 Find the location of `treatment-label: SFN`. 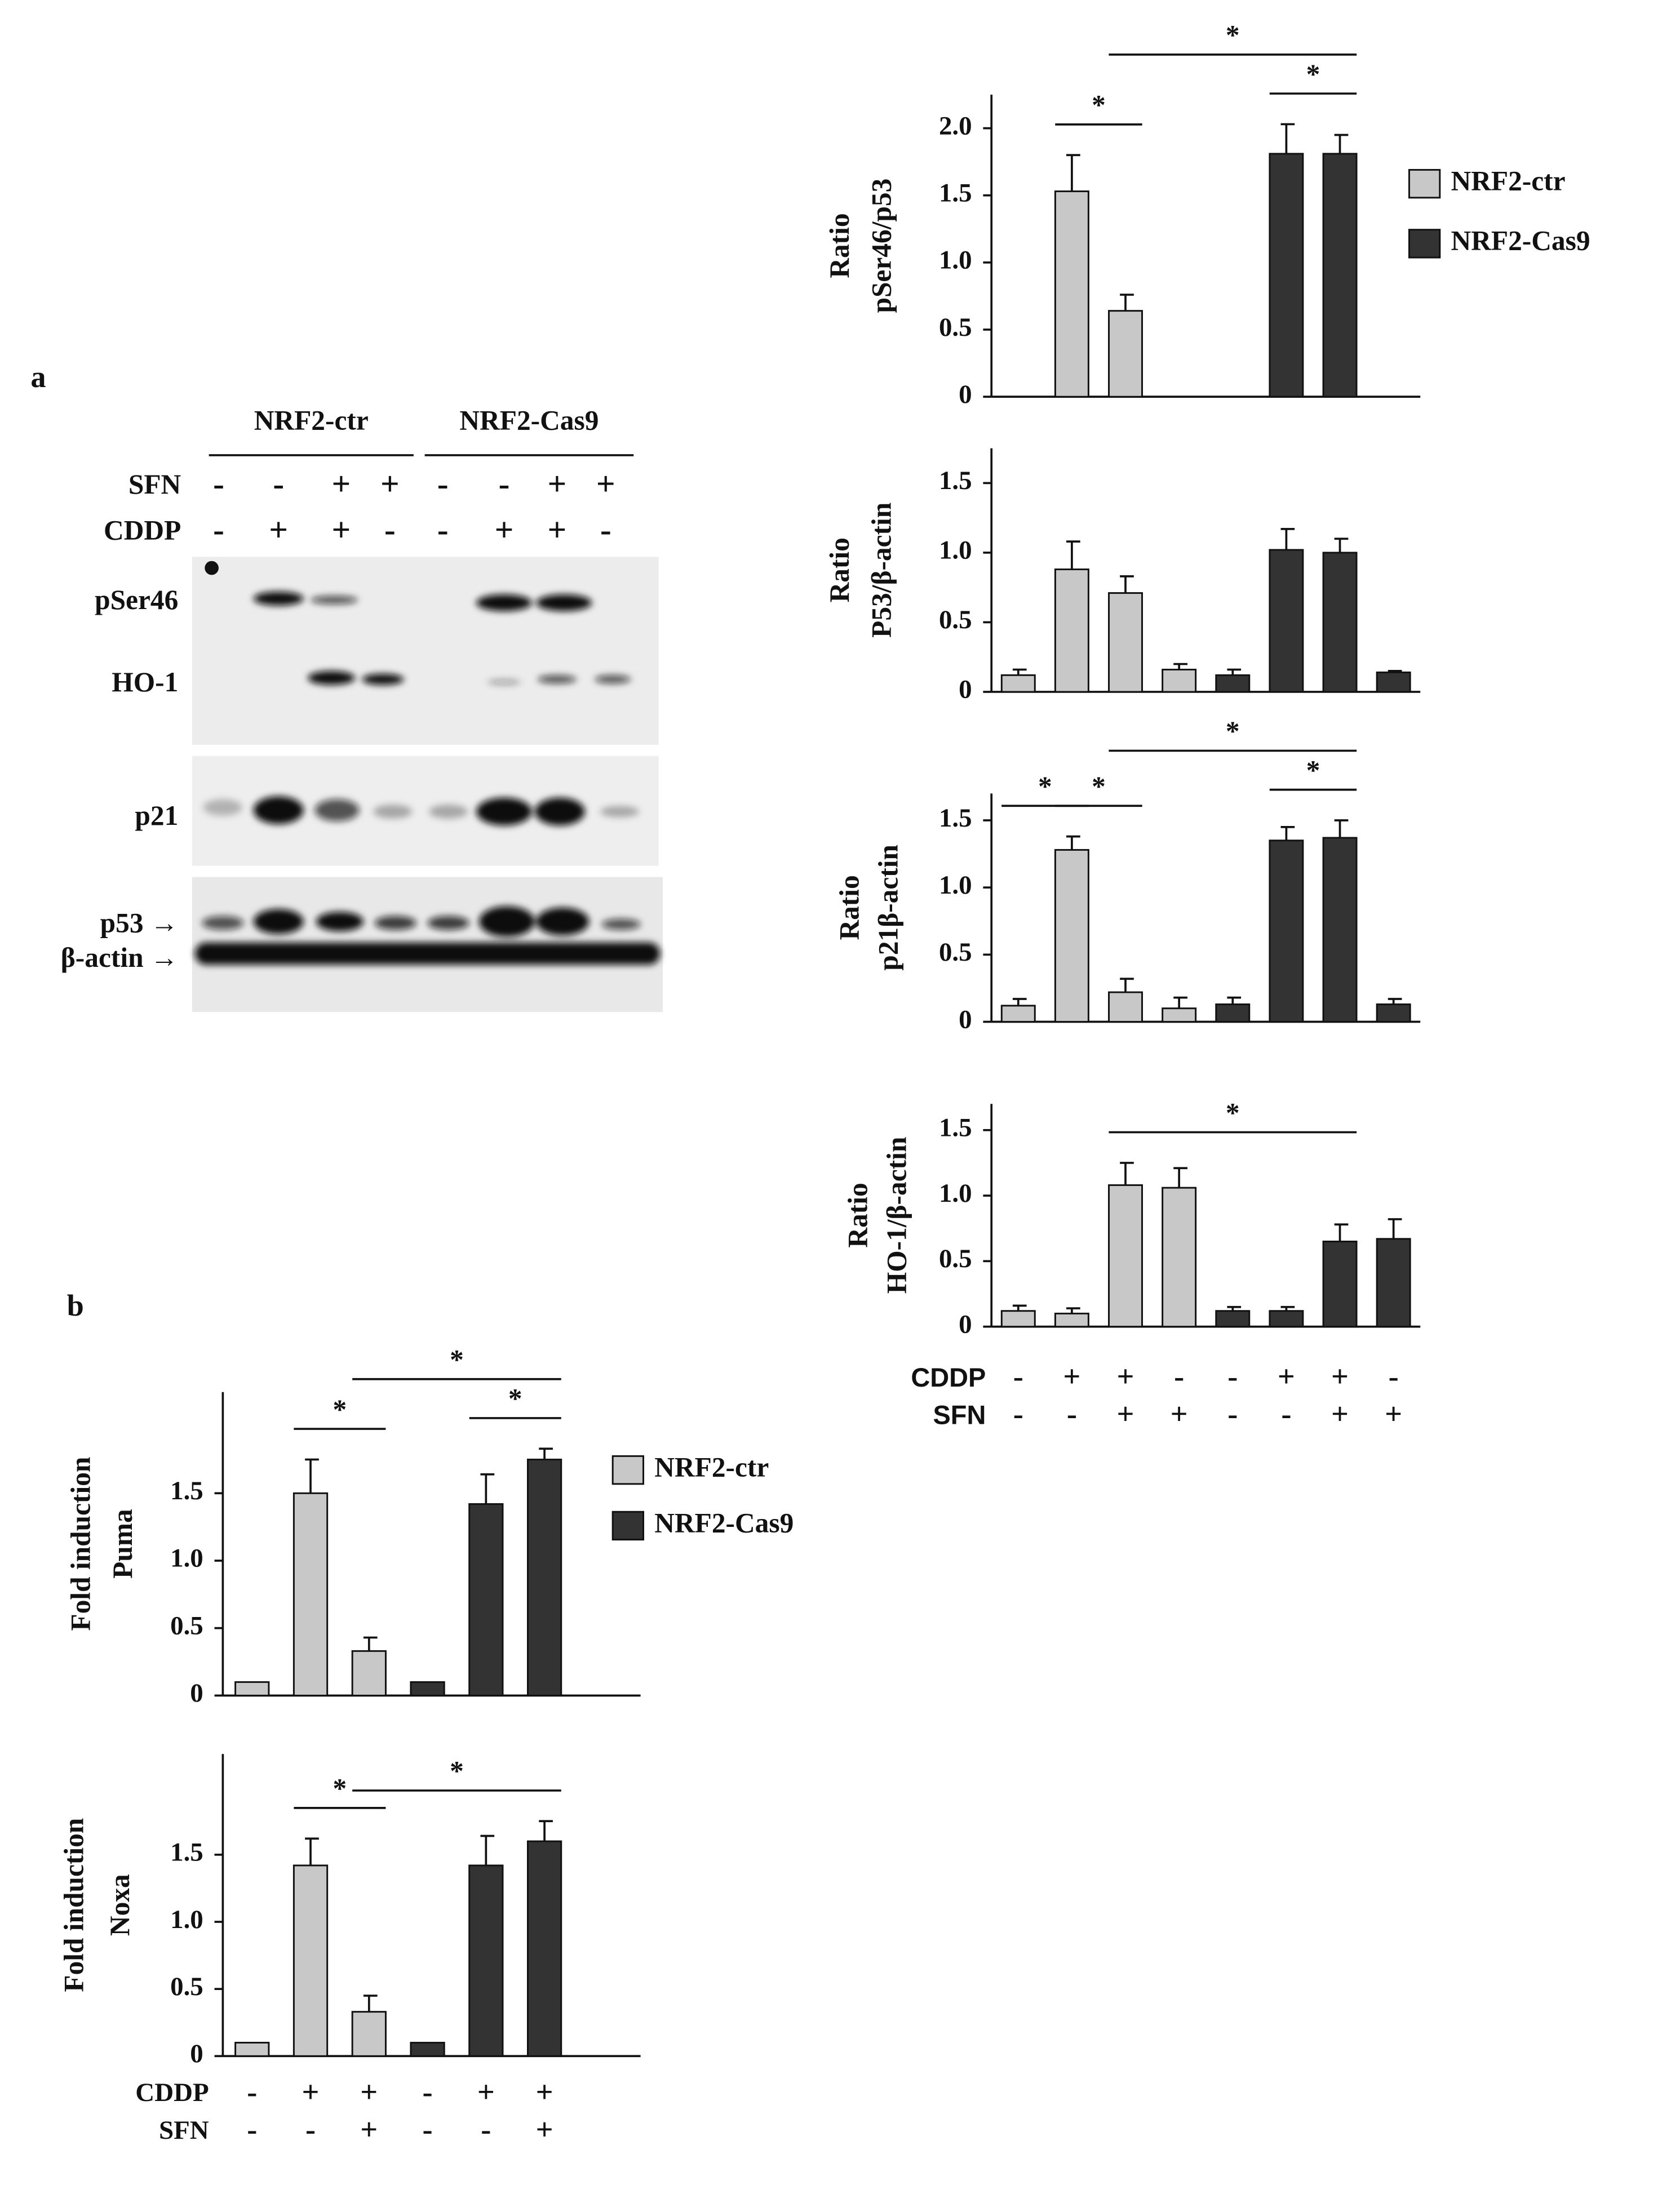

treatment-label: SFN is located at coordinates (154, 484).